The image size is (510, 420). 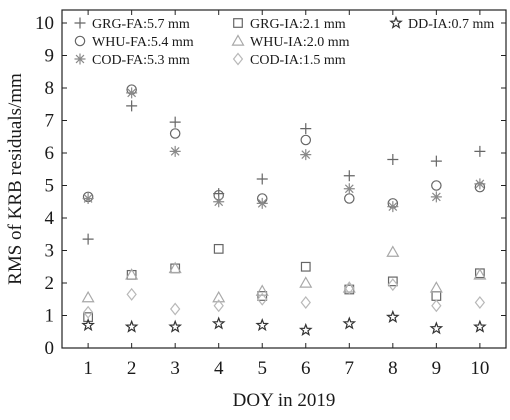 What do you see at coordinates (300, 42) in the screenshot?
I see `legend-label: WHU-IA:2.0 mm` at bounding box center [300, 42].